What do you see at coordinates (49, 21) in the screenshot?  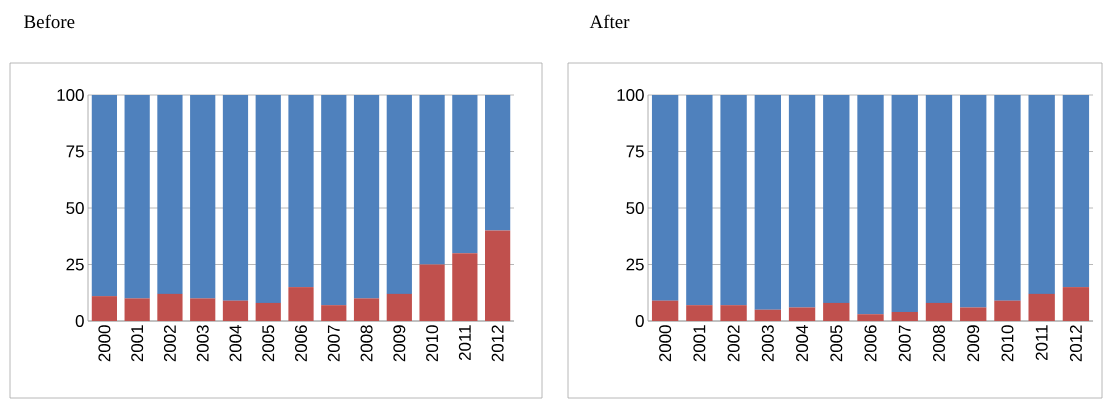 I see `chart-title: Before` at bounding box center [49, 21].